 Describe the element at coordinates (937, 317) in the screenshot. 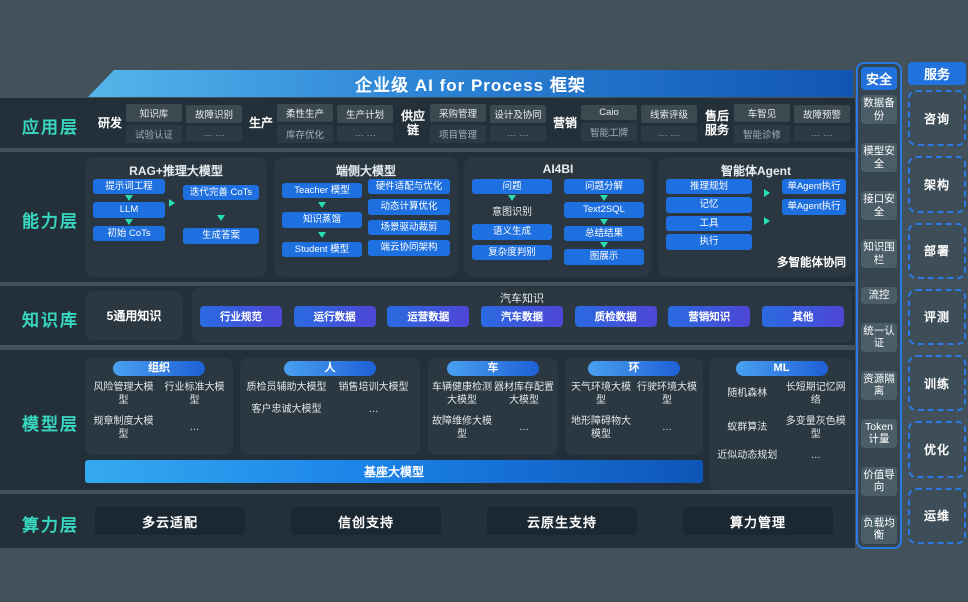

I see `service-item: 评测` at that location.